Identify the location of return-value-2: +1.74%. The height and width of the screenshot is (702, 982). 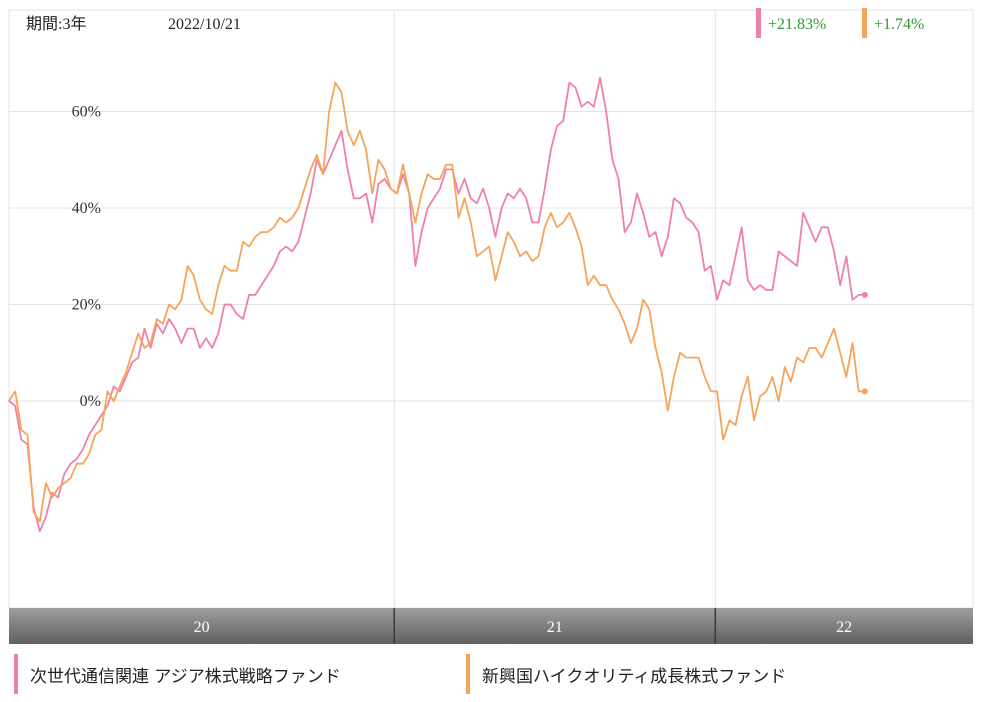
(899, 24).